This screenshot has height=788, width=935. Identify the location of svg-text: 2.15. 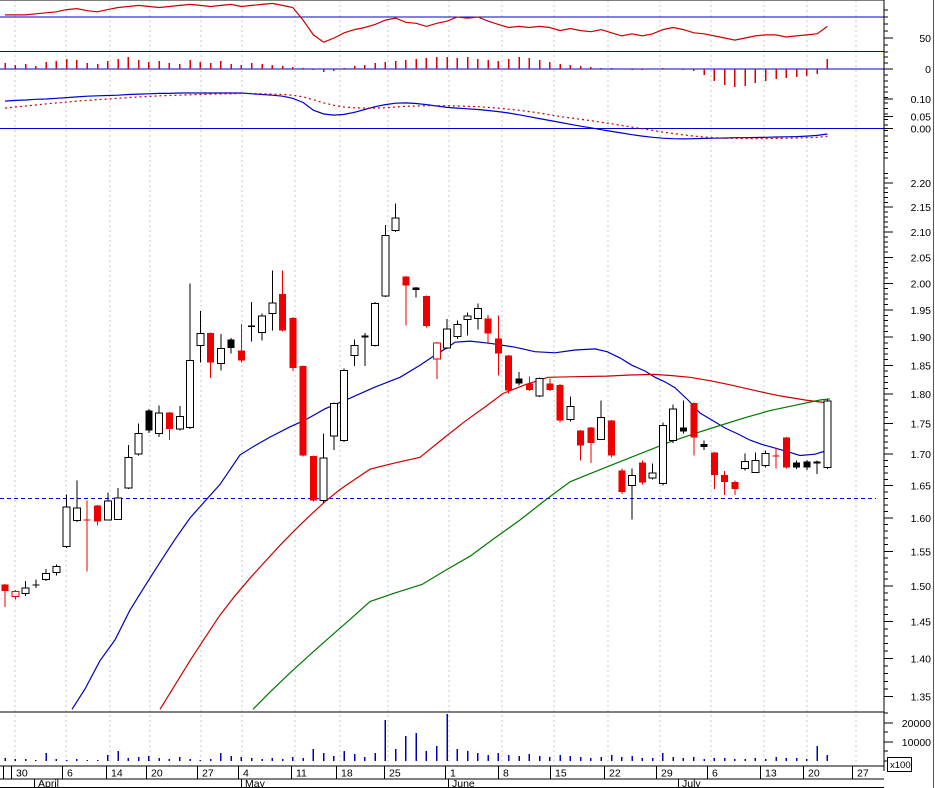
(921, 208).